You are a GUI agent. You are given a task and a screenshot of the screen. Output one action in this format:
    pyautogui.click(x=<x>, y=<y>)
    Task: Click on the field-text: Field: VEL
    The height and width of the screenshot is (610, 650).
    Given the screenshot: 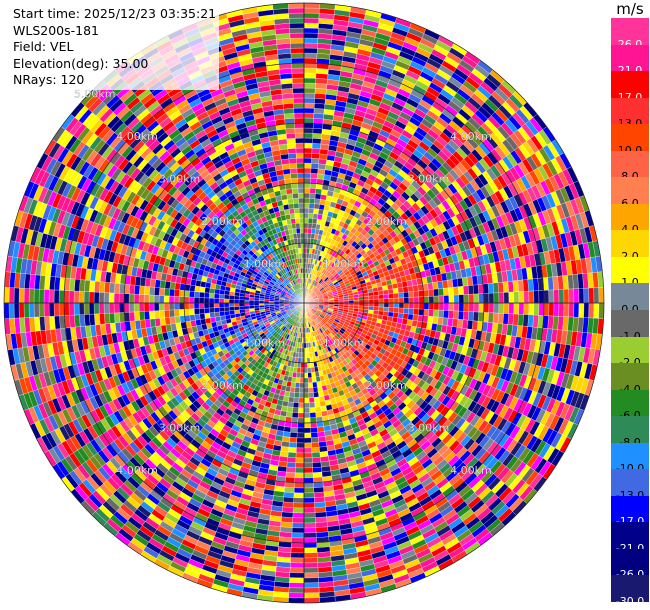 What is the action you would take?
    pyautogui.click(x=43, y=46)
    